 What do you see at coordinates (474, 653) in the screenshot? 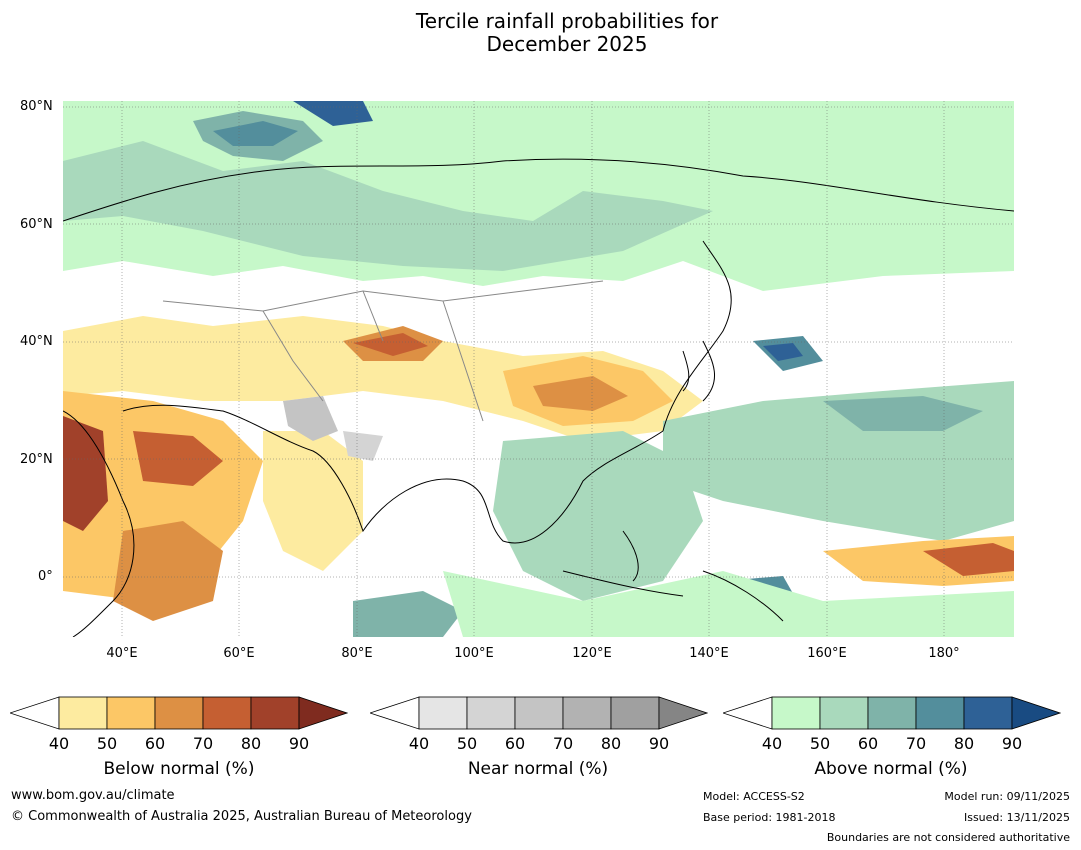
I see `lon-label-100e: 100°E` at bounding box center [474, 653].